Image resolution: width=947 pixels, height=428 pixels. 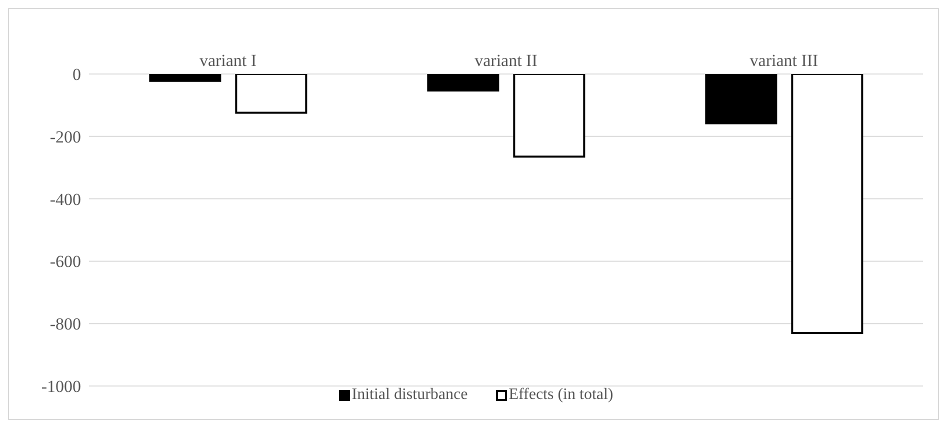 What do you see at coordinates (65, 324) in the screenshot?
I see `y-tick-label: -800` at bounding box center [65, 324].